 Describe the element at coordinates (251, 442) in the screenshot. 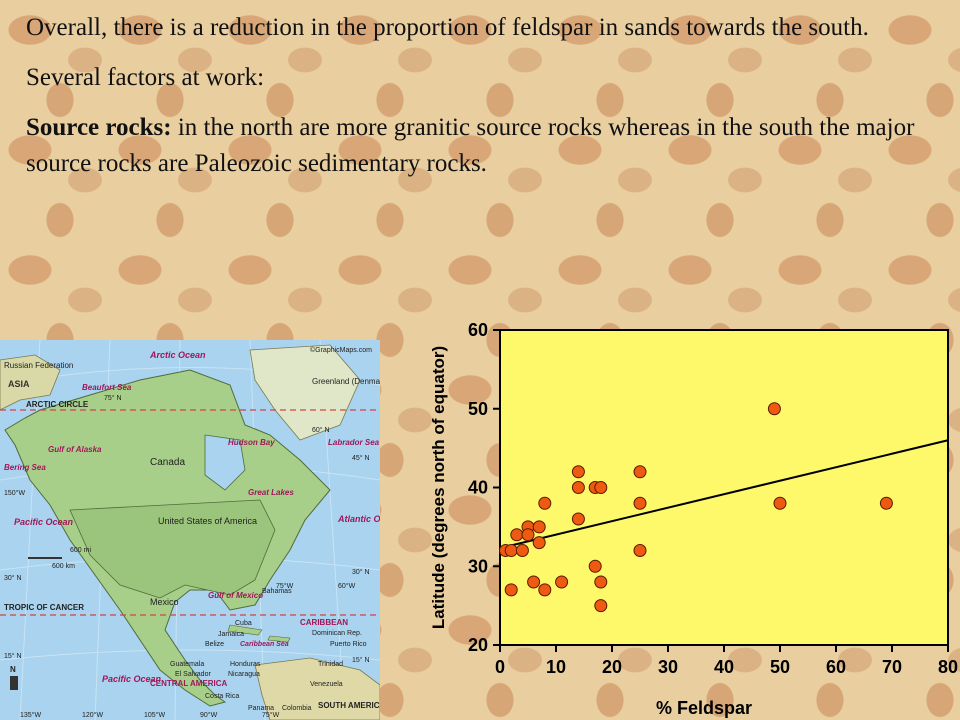

I see `map-label-hudson-bay: Hudson Bay` at that location.